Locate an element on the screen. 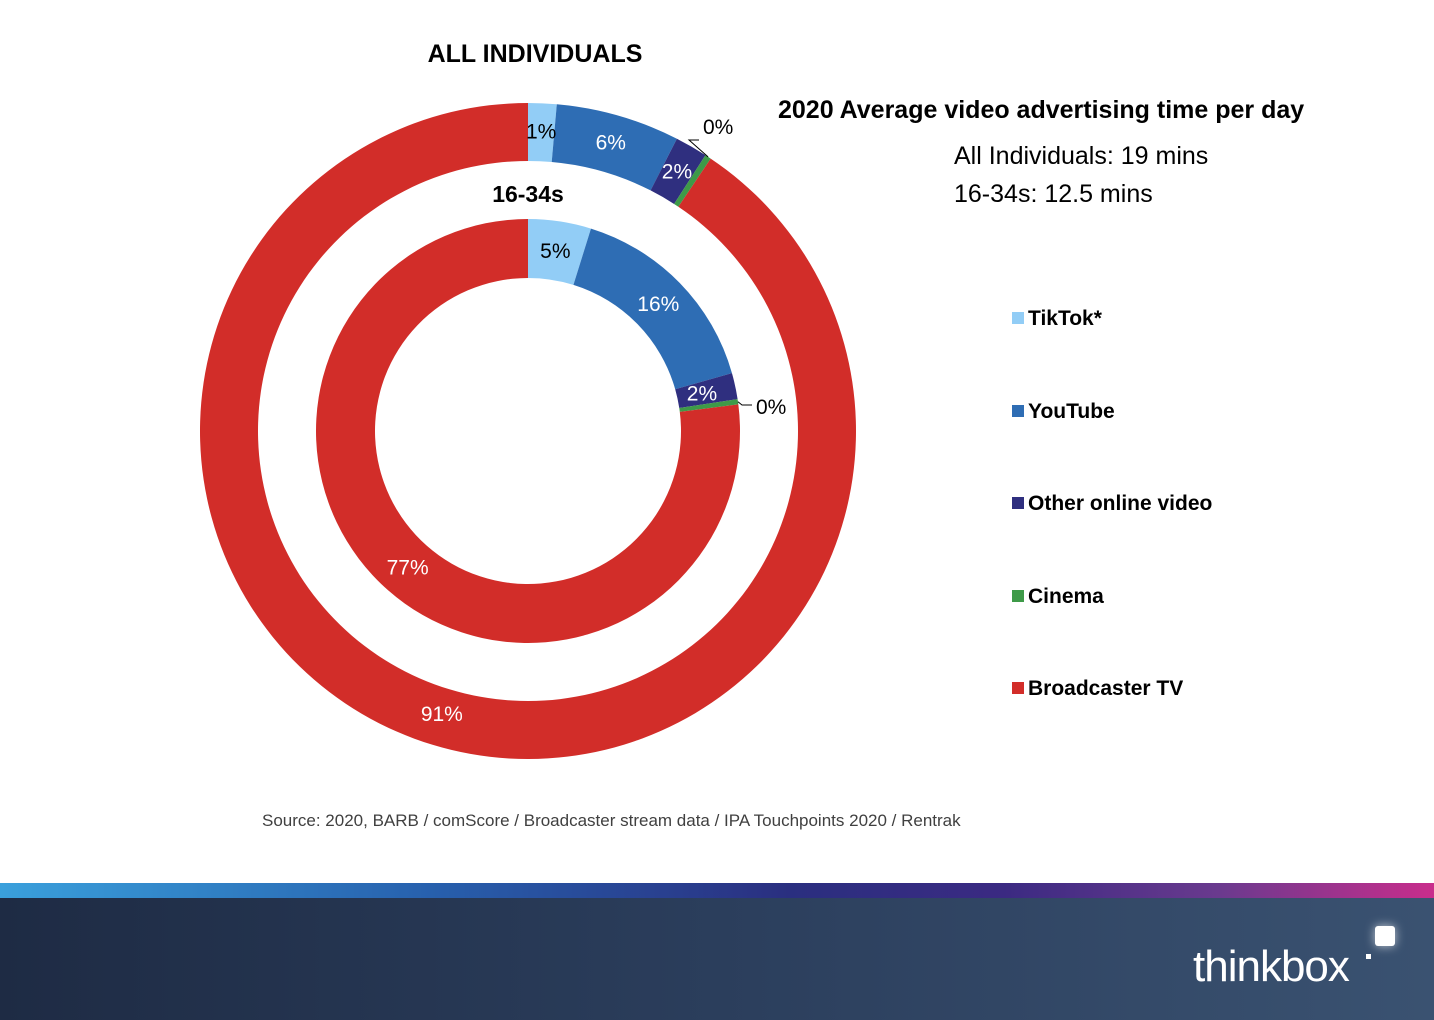  legend-item-tiktok: TikTok* is located at coordinates (1057, 319).